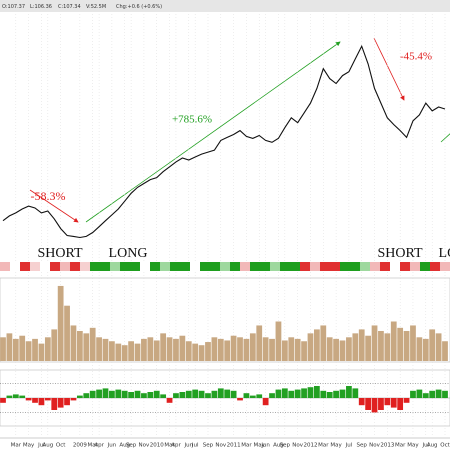 This screenshot has width=450, height=450. What do you see at coordinates (139, 7) in the screenshot?
I see `header-value: Chg:+0.6 (+0.6%)` at bounding box center [139, 7].